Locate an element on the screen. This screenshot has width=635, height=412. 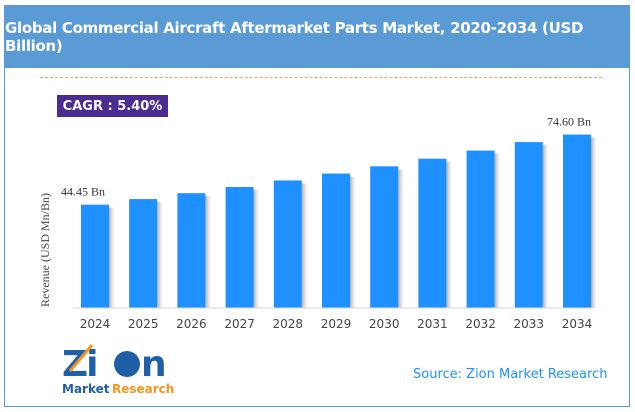
bar-2024 is located at coordinates (95, 256).